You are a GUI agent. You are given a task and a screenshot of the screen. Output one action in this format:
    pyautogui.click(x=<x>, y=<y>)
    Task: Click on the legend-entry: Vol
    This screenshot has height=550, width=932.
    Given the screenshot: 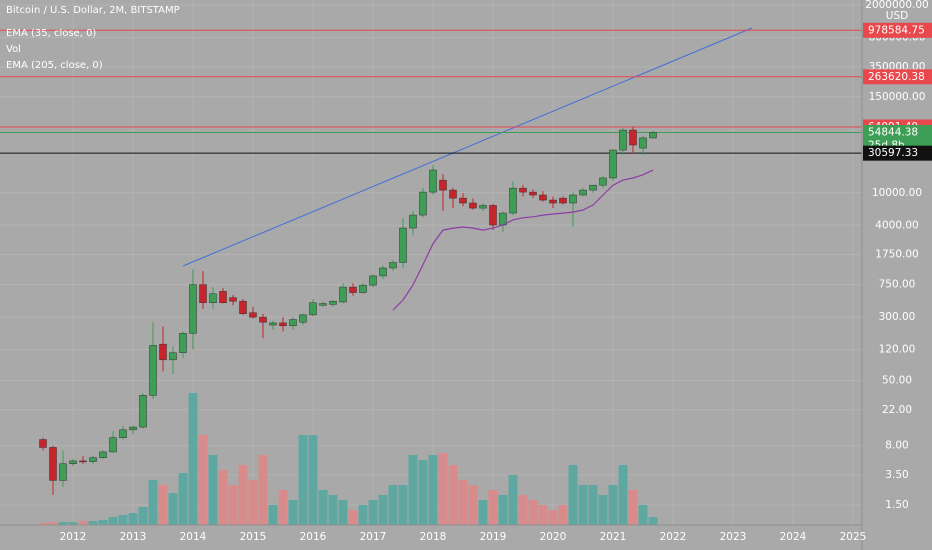 What is the action you would take?
    pyautogui.click(x=13, y=49)
    